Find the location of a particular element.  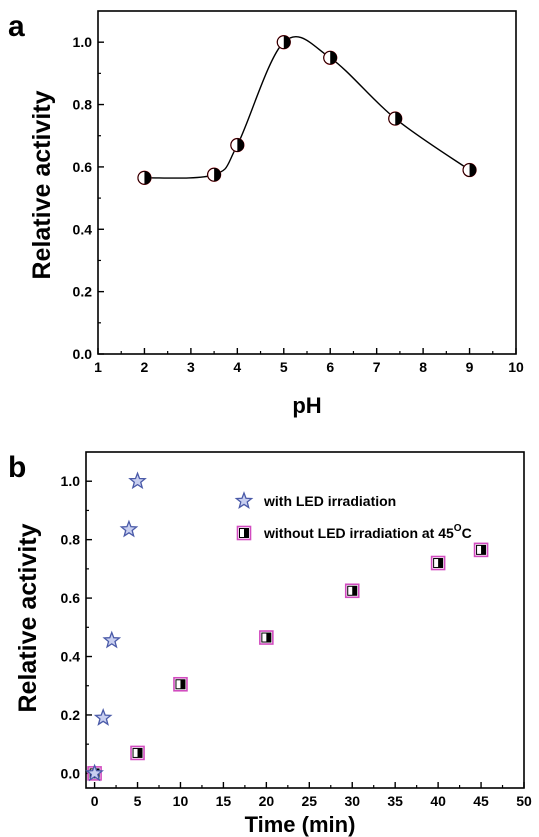

panel-a-y-tick-label: 1.0 is located at coordinates (83, 42).